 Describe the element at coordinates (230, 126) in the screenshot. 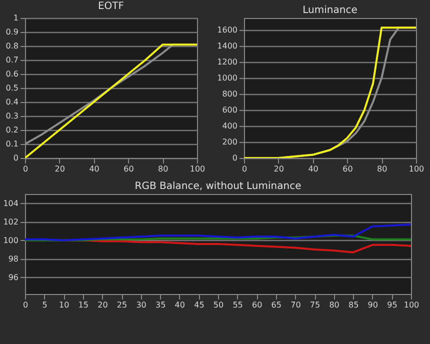

I see `y-tick-label: 400` at that location.